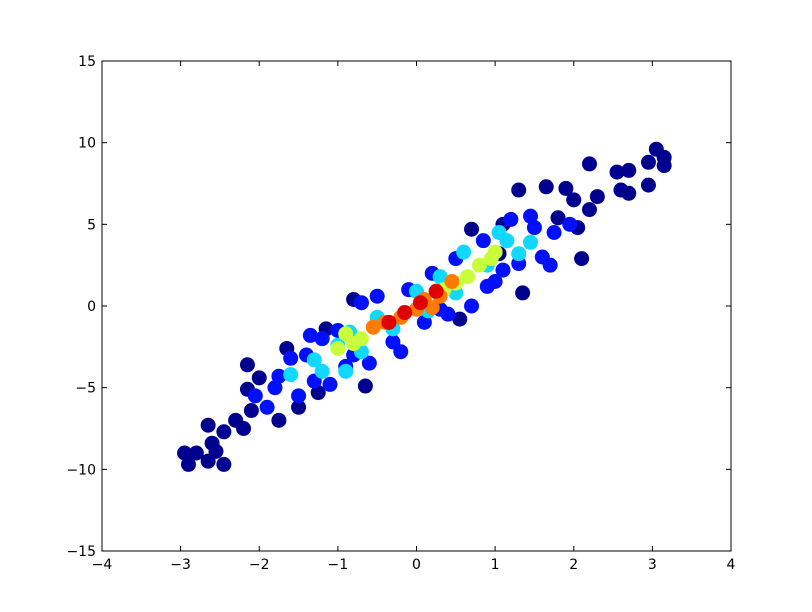  Describe the element at coordinates (338, 565) in the screenshot. I see `x-tick-label: −1` at that location.